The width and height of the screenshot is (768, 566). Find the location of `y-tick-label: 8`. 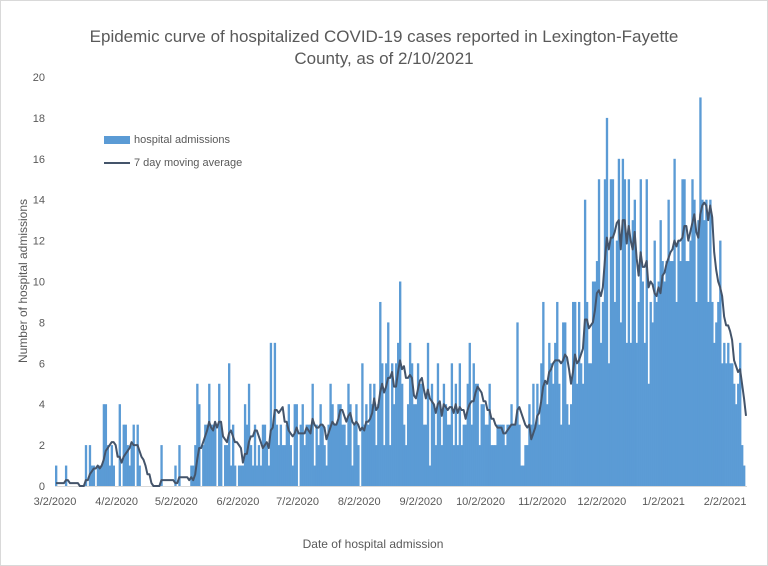

y-tick-label: 8 is located at coordinates (42, 323).